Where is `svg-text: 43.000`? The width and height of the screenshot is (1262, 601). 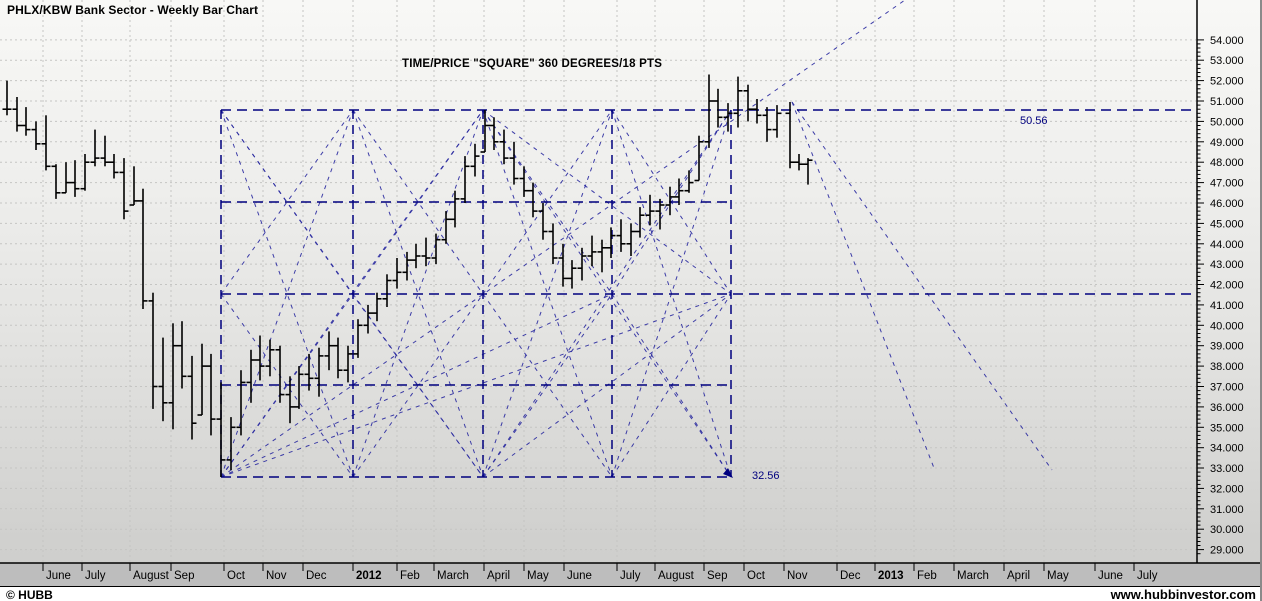 svg-text: 43.000 is located at coordinates (1227, 265).